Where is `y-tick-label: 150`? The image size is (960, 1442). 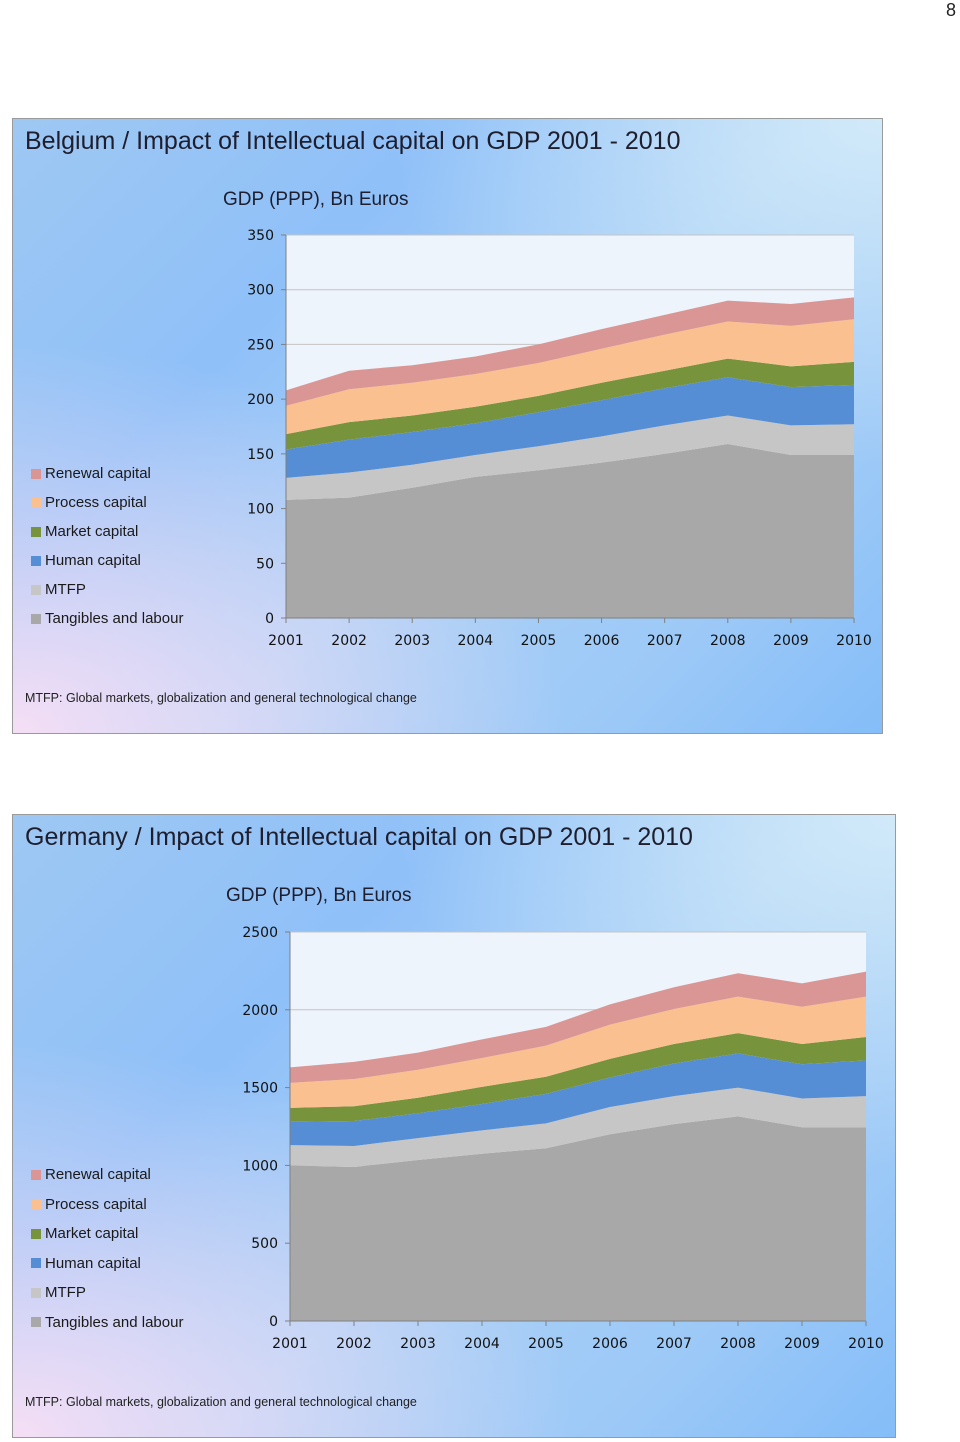
y-tick-label: 150 is located at coordinates (260, 455).